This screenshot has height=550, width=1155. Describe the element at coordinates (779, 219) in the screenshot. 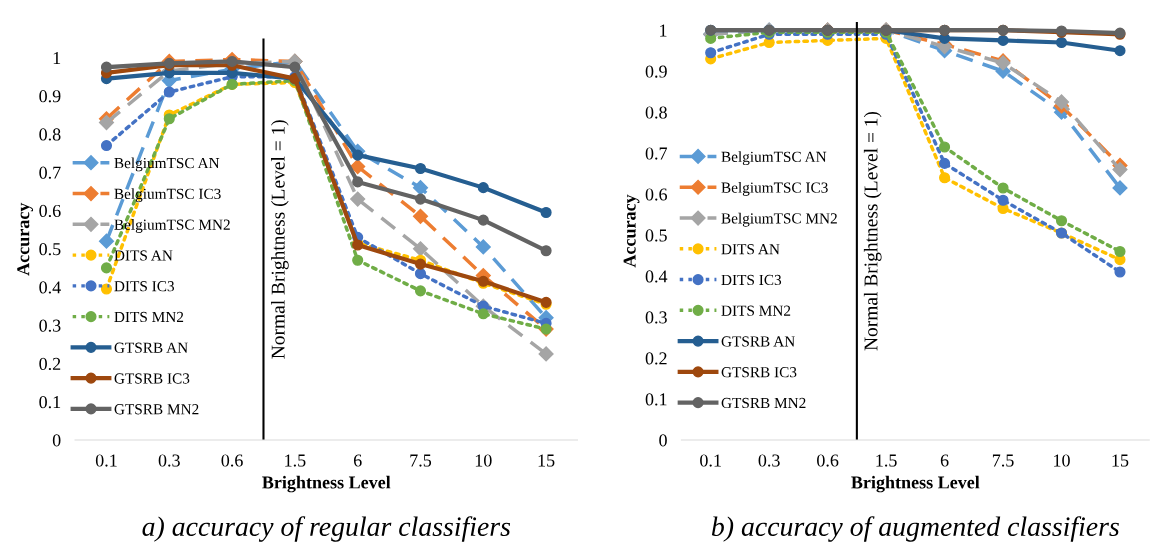

I see `legend-label: BelgiumTSC MN2` at that location.